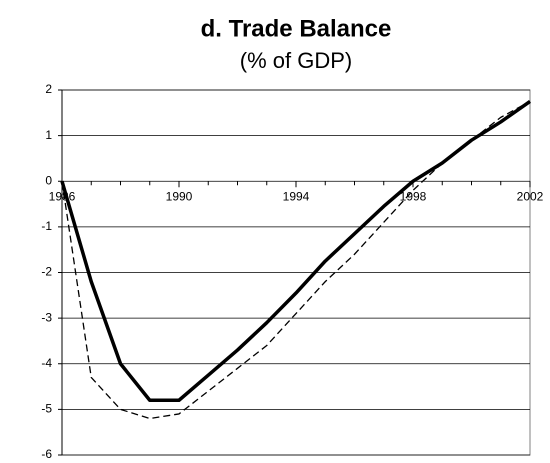 The width and height of the screenshot is (550, 463). I want to click on x-tick-label: 1998, so click(413, 196).